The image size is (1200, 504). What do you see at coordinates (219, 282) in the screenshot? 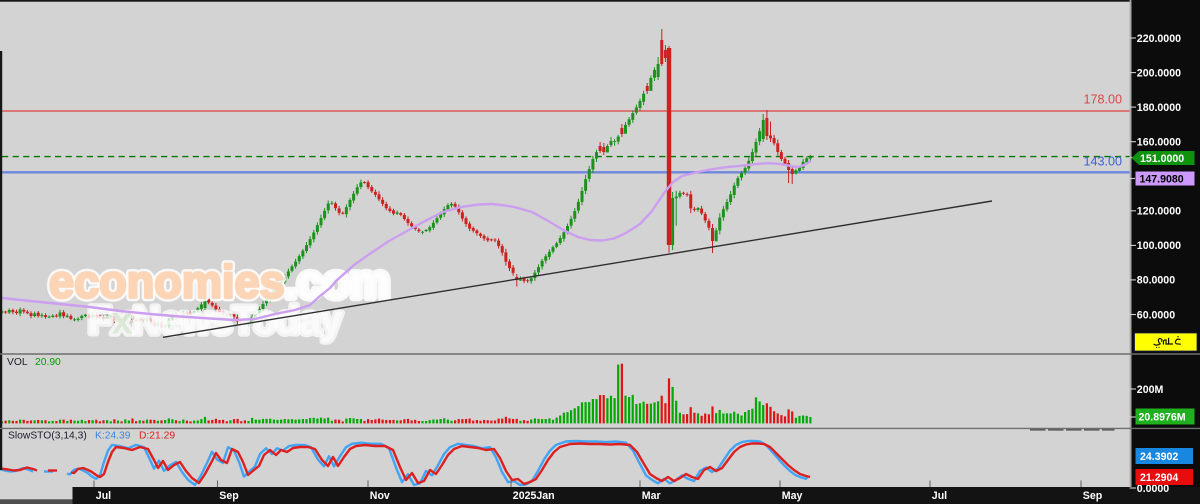
I see `svg-text: economies.com` at bounding box center [219, 282].